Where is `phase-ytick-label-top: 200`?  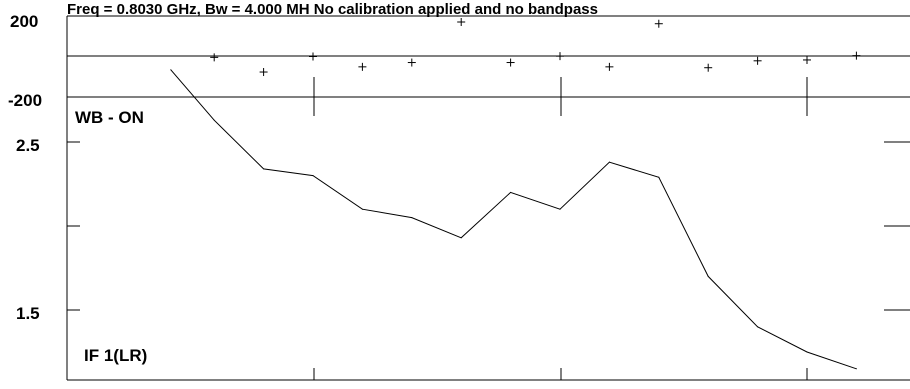
phase-ytick-label-top: 200 is located at coordinates (24, 21).